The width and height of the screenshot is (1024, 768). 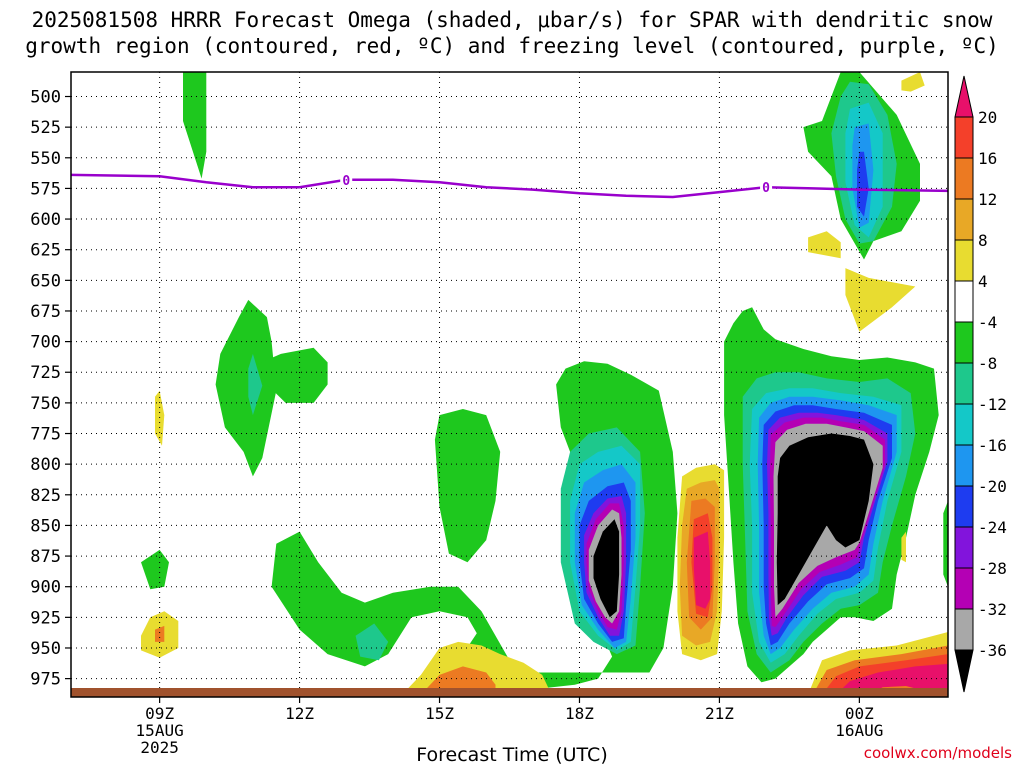 I want to click on x-tick-label: 15AUG, so click(x=160, y=730).